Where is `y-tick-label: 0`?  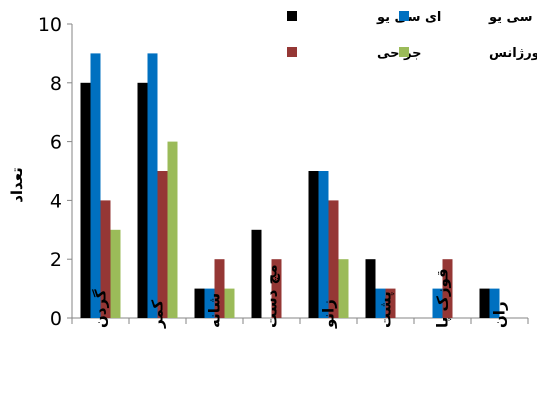 y-tick-label: 0 is located at coordinates (56, 319).